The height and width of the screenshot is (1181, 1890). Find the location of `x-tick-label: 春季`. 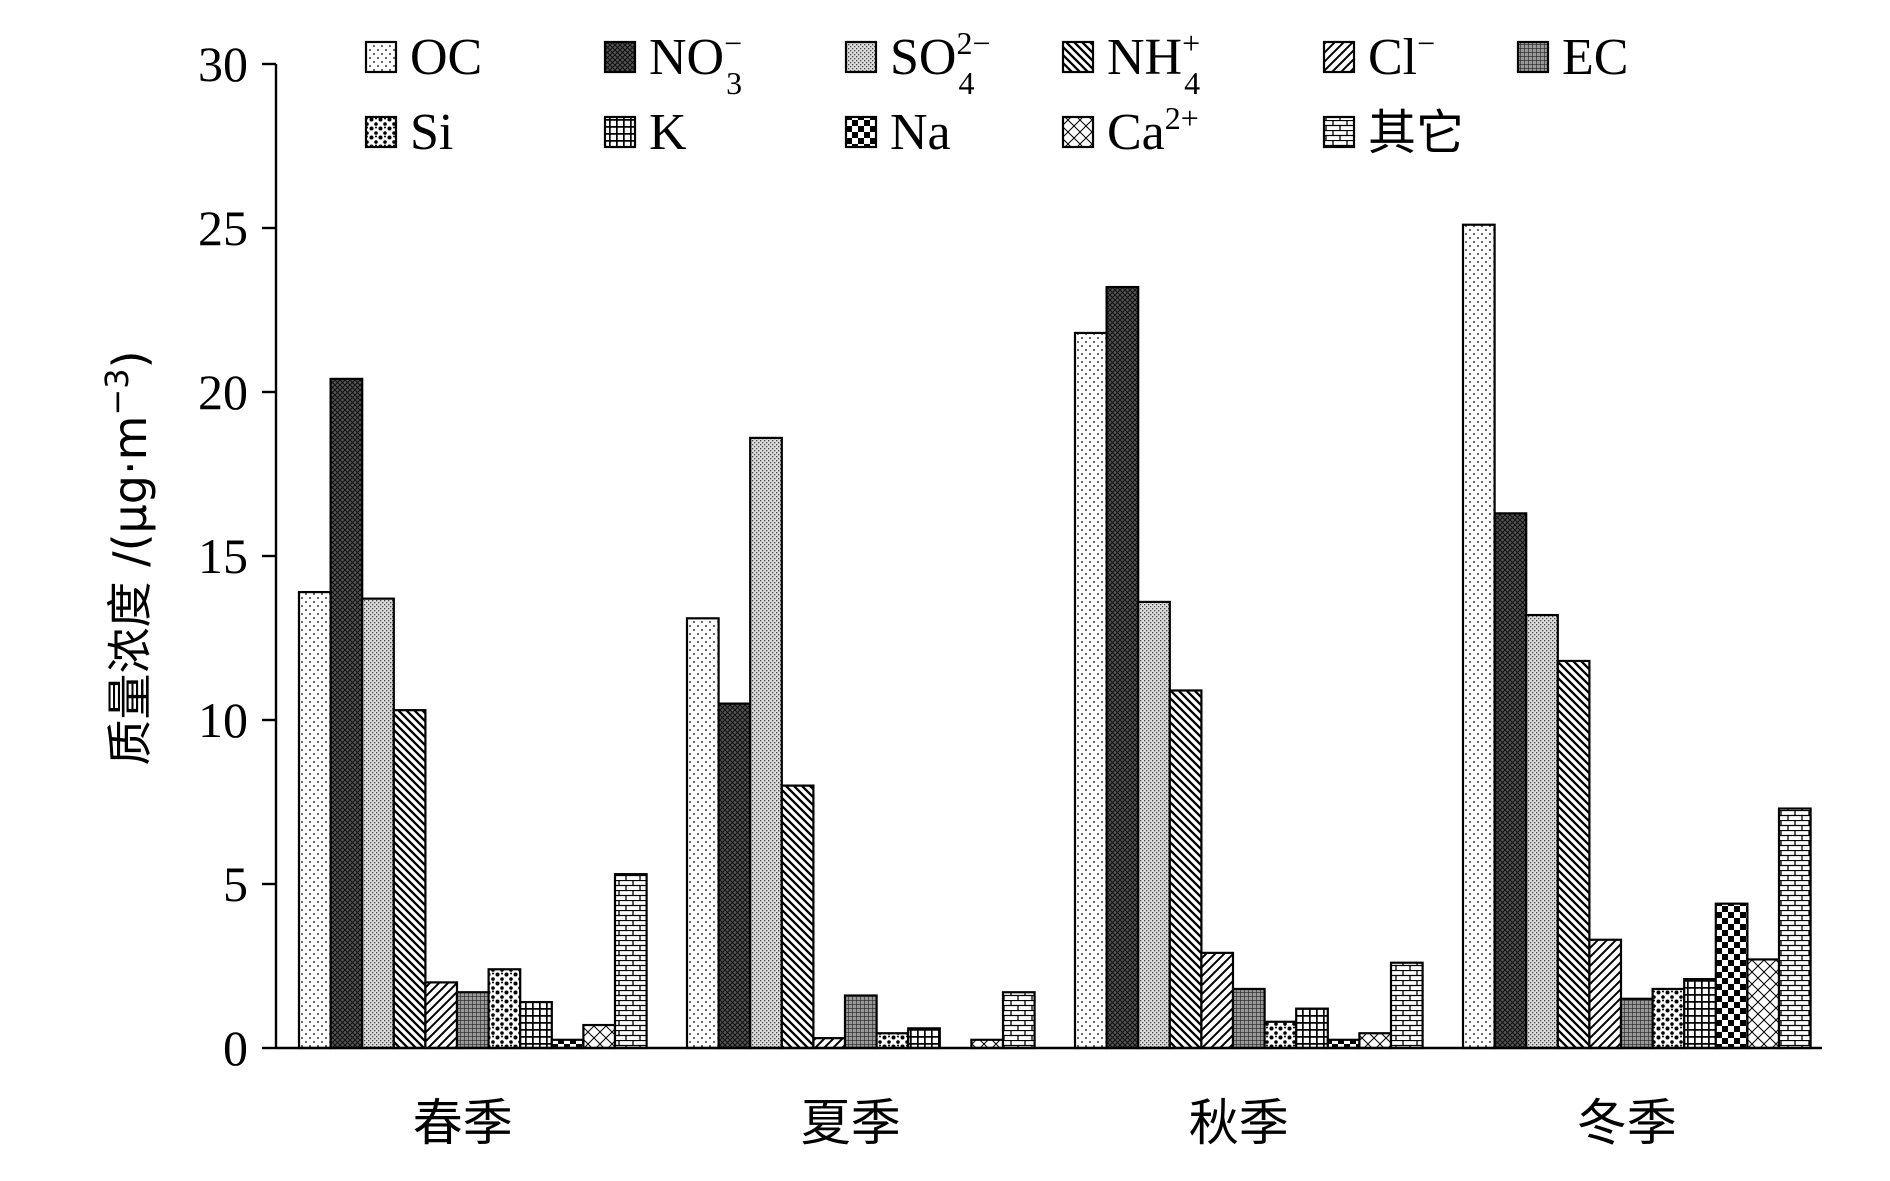

x-tick-label: 春季 is located at coordinates (463, 1123).